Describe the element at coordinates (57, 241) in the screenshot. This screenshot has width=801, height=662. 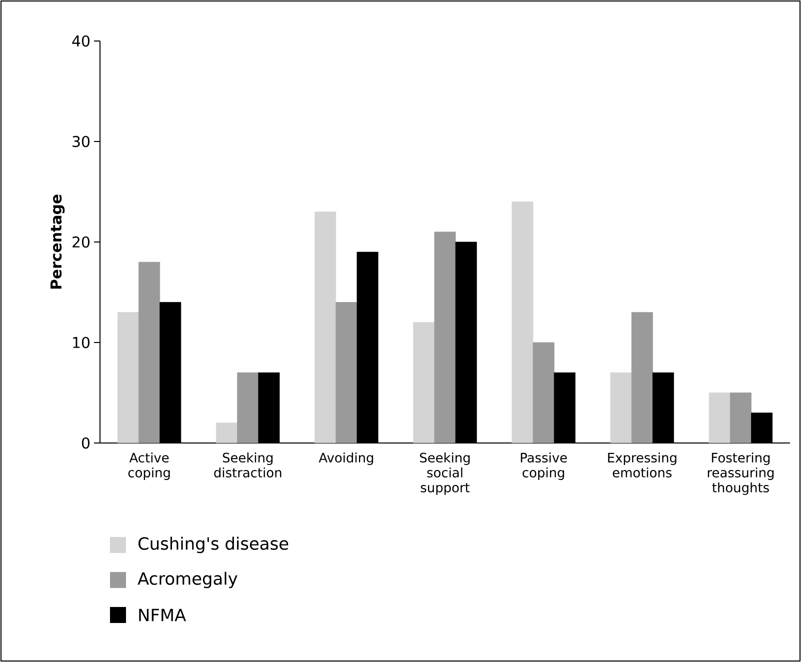
I see `y-axis-title: Percentage` at that location.